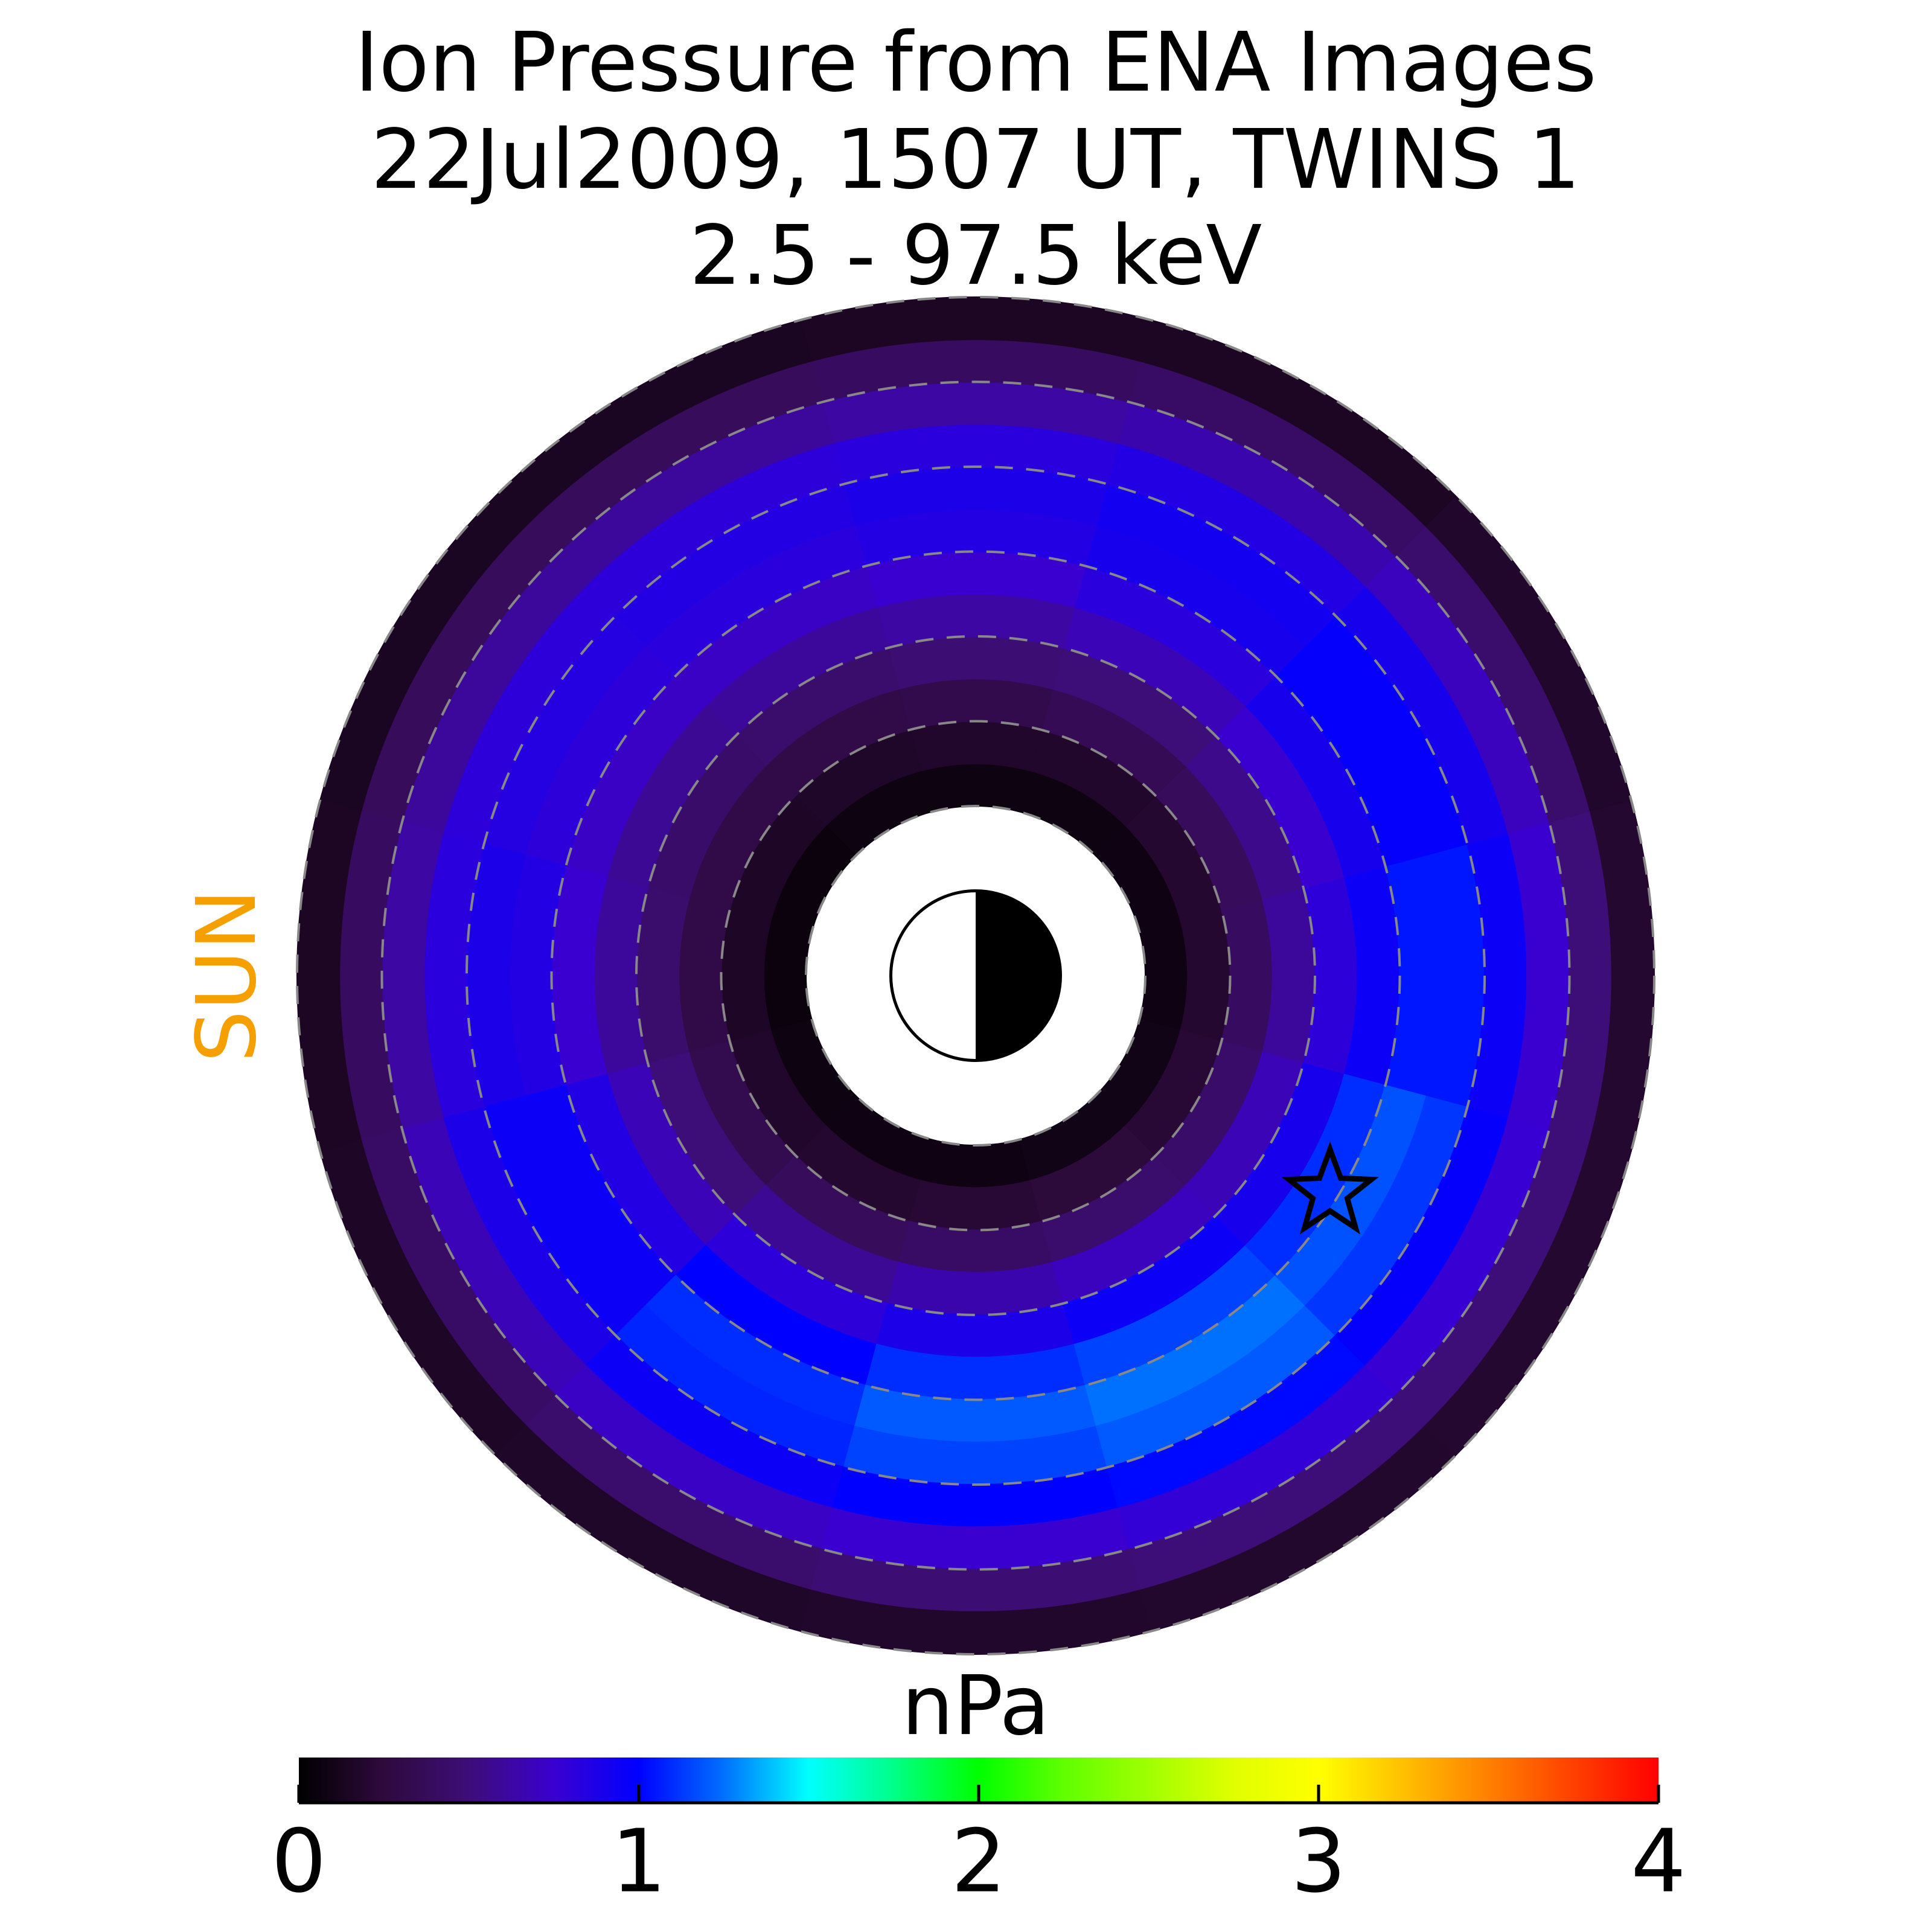  Describe the element at coordinates (976, 256) in the screenshot. I see `energy-range: 2.5 - 97.5 keV` at that location.